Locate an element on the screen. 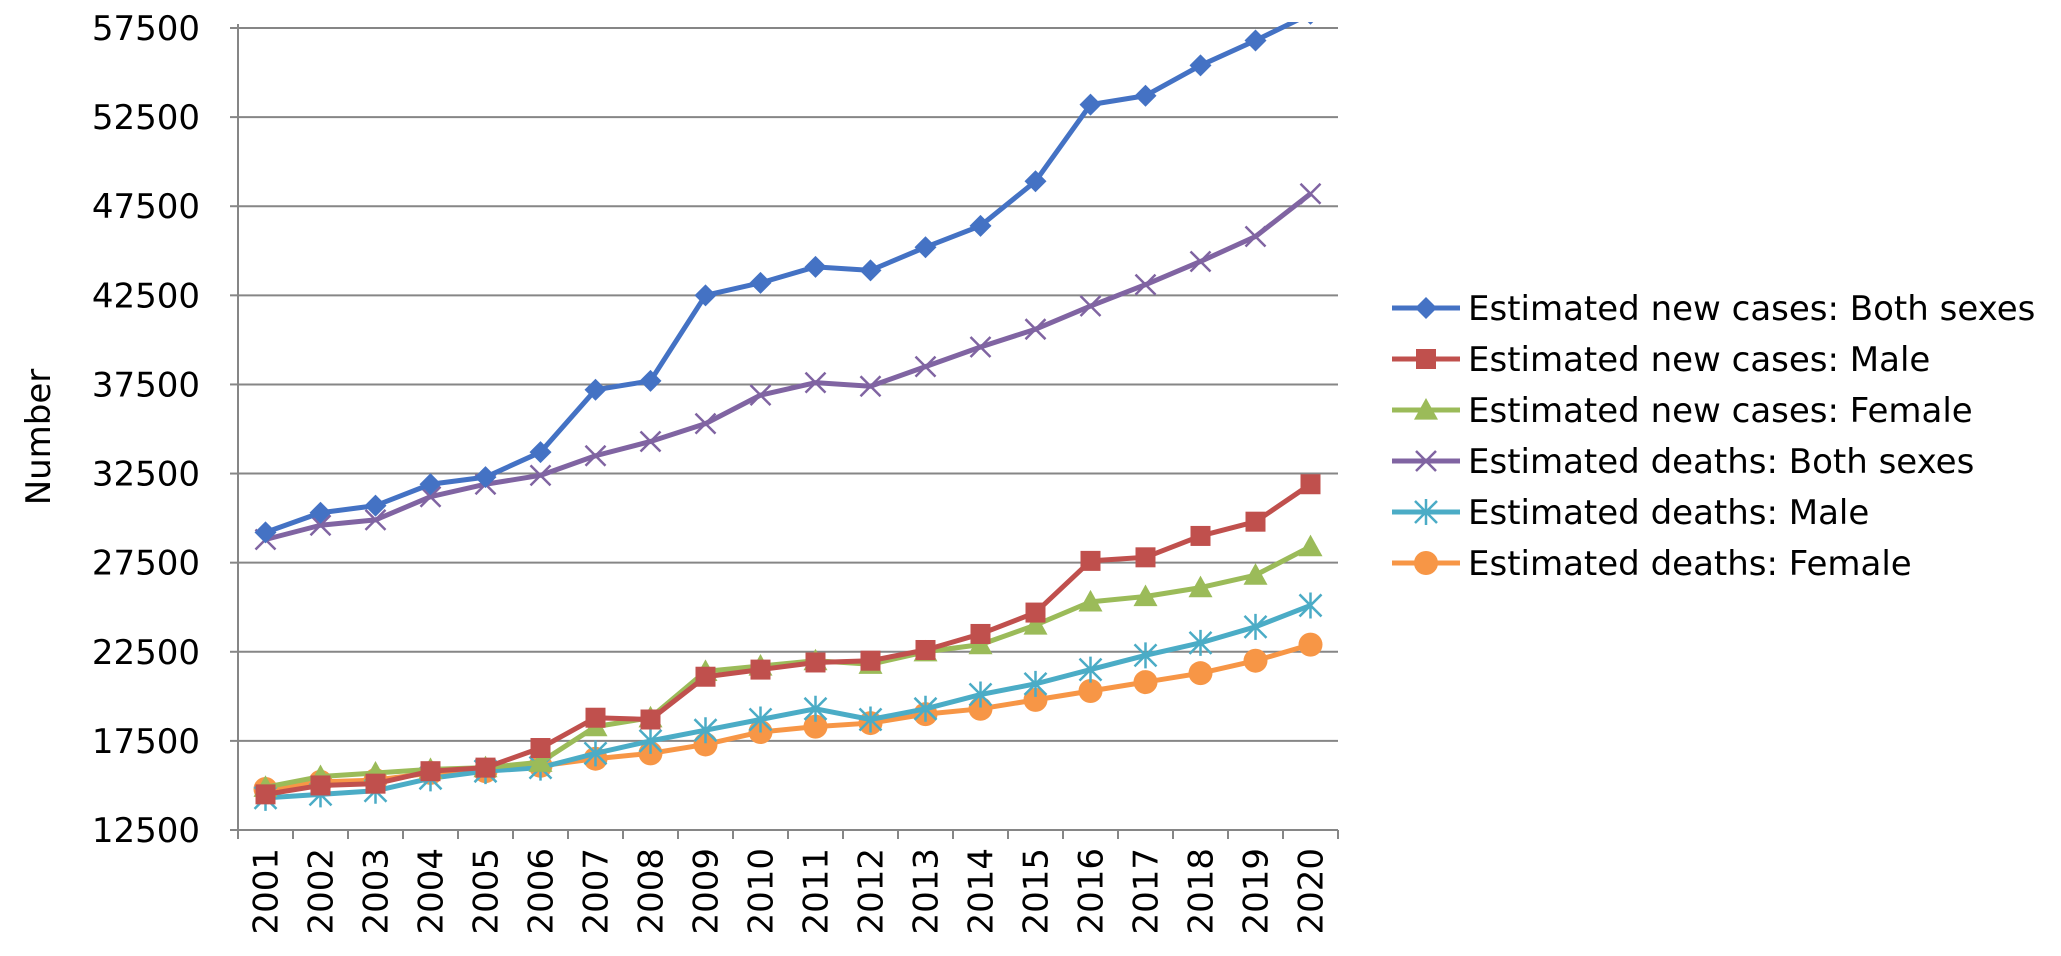 The image size is (2061, 956). x-tick-label: 2007 is located at coordinates (597, 891).